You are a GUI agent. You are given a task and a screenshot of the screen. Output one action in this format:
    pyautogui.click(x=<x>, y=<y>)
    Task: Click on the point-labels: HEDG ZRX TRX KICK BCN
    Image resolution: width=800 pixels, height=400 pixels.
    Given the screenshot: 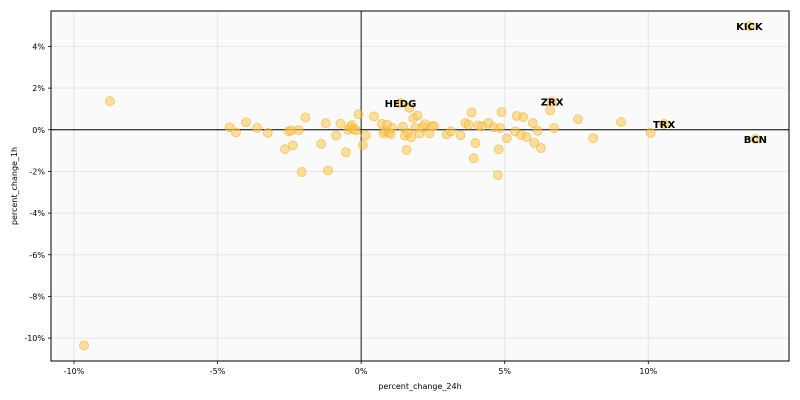 What is the action you would take?
    pyautogui.click(x=576, y=84)
    